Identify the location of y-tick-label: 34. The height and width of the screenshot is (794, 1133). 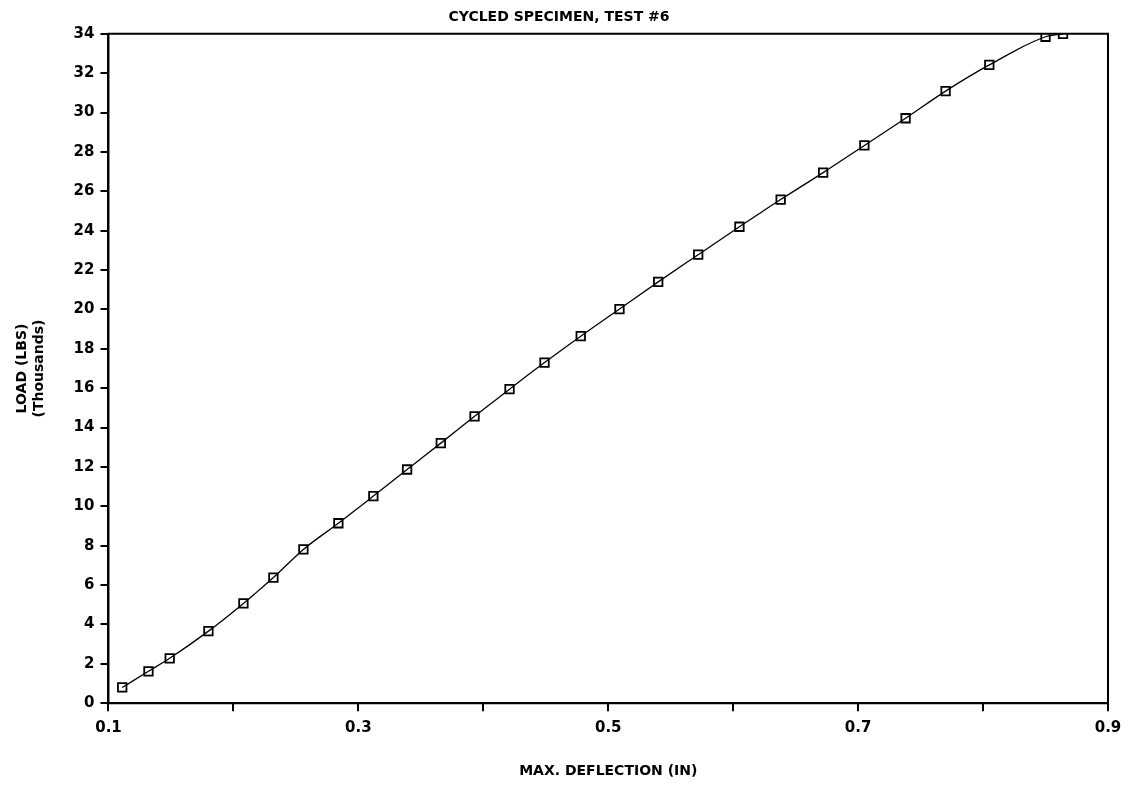
(84, 32).